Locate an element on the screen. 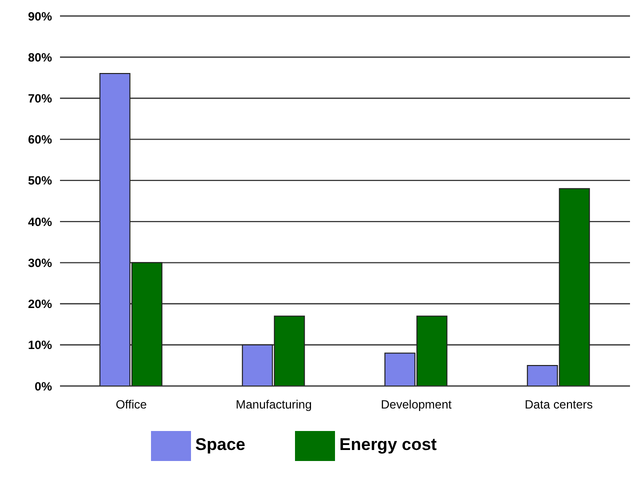  x-tick-label: Data centers is located at coordinates (558, 405).